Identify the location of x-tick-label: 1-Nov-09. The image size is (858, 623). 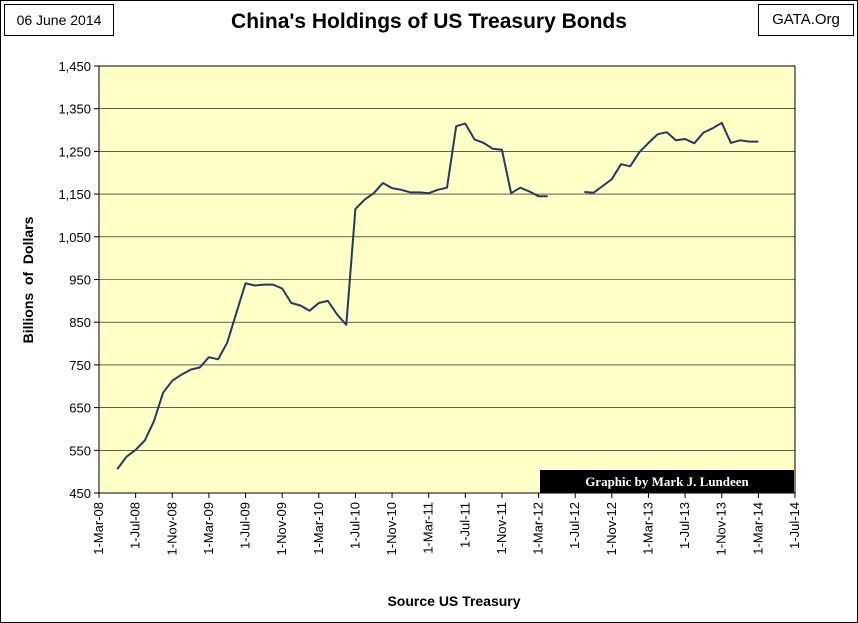
(281, 528).